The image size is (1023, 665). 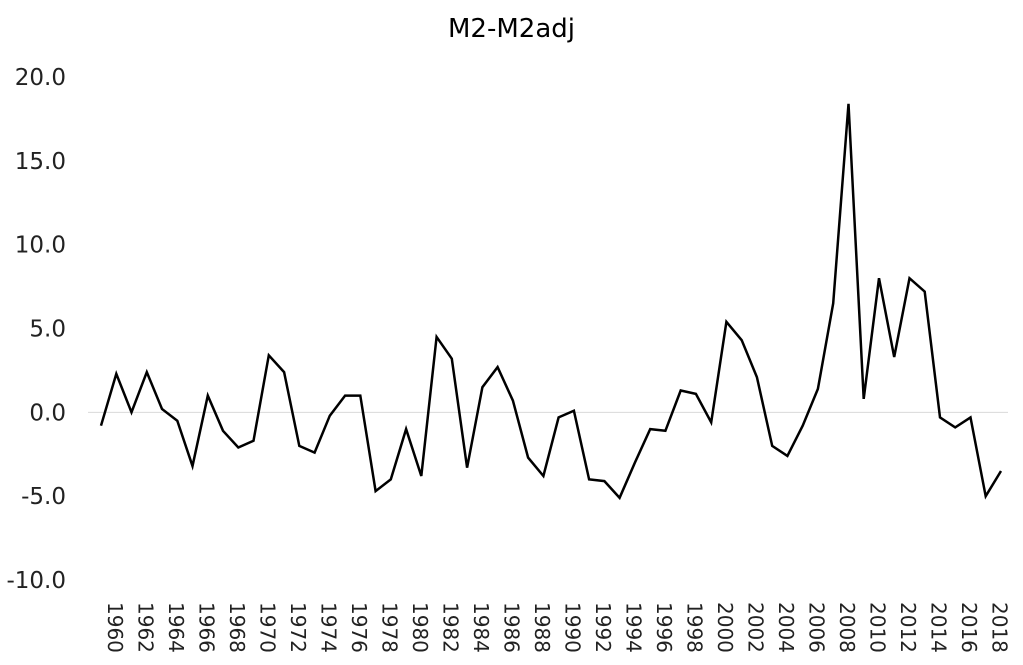 I want to click on x-tick-label: 1988, so click(x=542, y=627).